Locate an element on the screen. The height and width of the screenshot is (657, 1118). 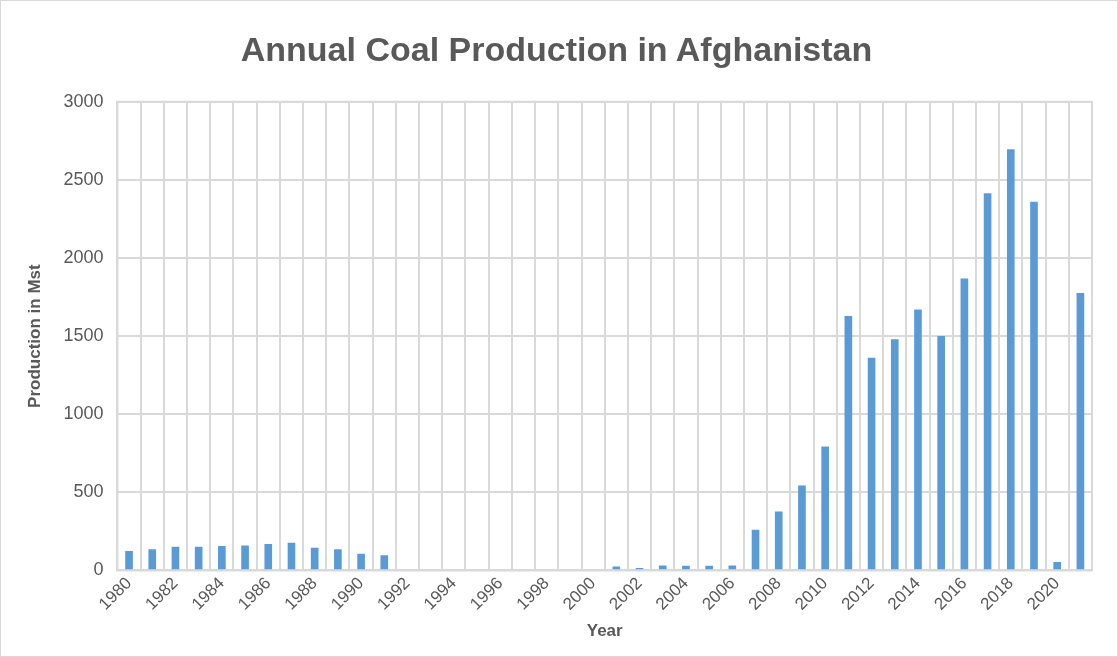
y-tick-label: 3000 is located at coordinates (83, 100).